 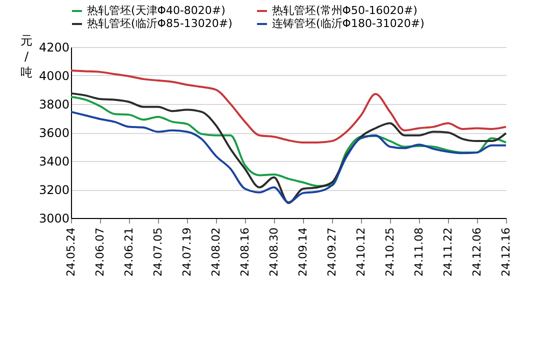 I want to click on x-tick-label: 24.12.06, so click(x=477, y=252).